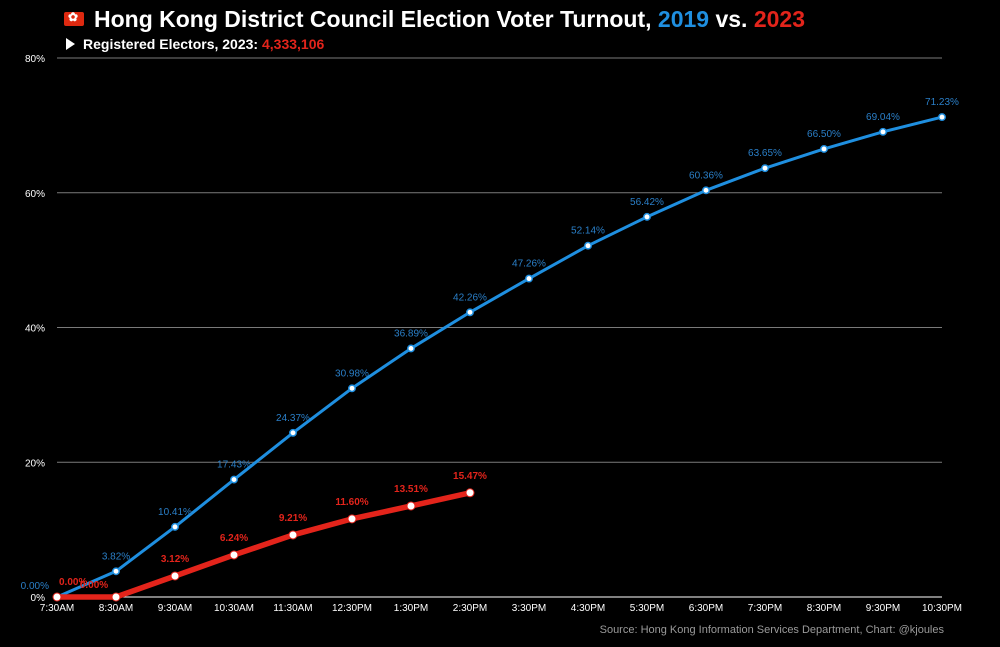  What do you see at coordinates (470, 297) in the screenshot?
I see `data-label-2019: 42.26%` at bounding box center [470, 297].